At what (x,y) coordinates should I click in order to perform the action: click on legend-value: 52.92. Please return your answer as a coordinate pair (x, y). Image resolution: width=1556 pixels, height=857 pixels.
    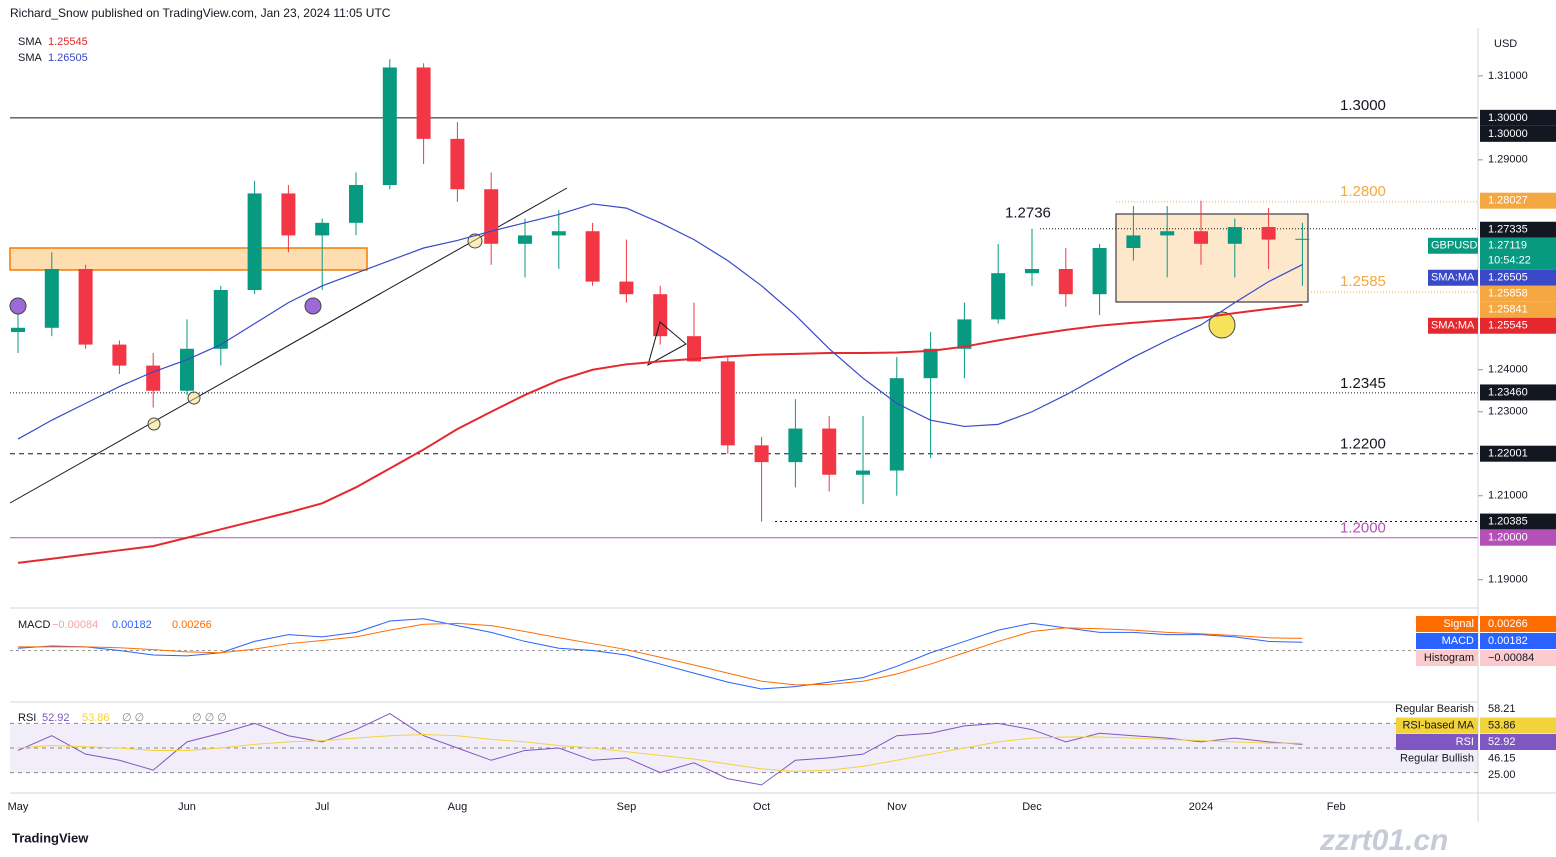
    Looking at the image, I should click on (56, 718).